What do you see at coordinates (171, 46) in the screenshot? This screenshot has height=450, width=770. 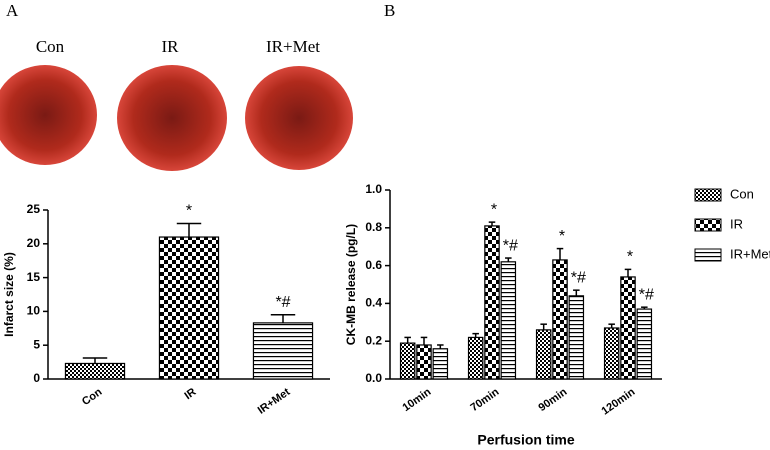 I see `photo-label: IR` at bounding box center [171, 46].